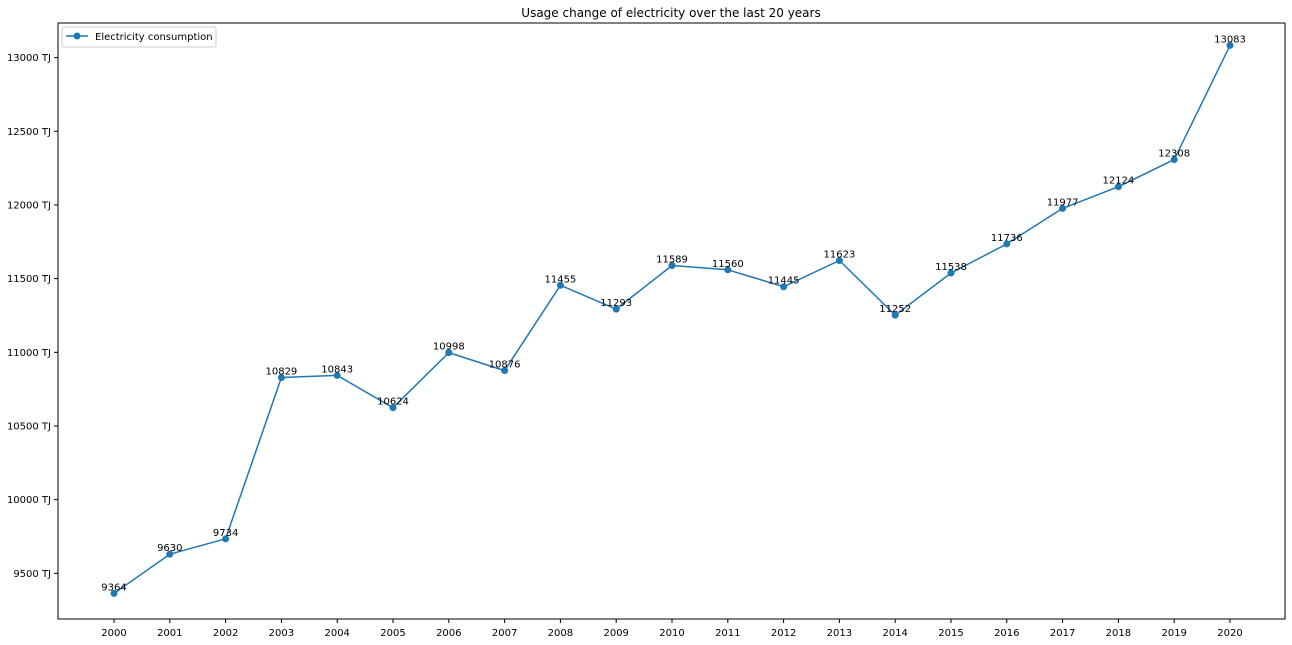 This screenshot has height=645, width=1292. What do you see at coordinates (169, 548) in the screenshot?
I see `data-label: 9630` at bounding box center [169, 548].